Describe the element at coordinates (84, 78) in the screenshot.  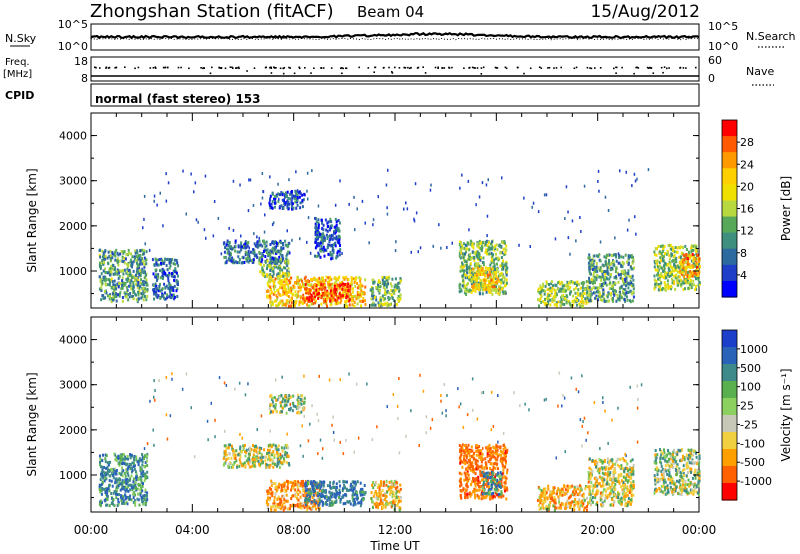
I see `freq-tick-bottom: 8` at that location.